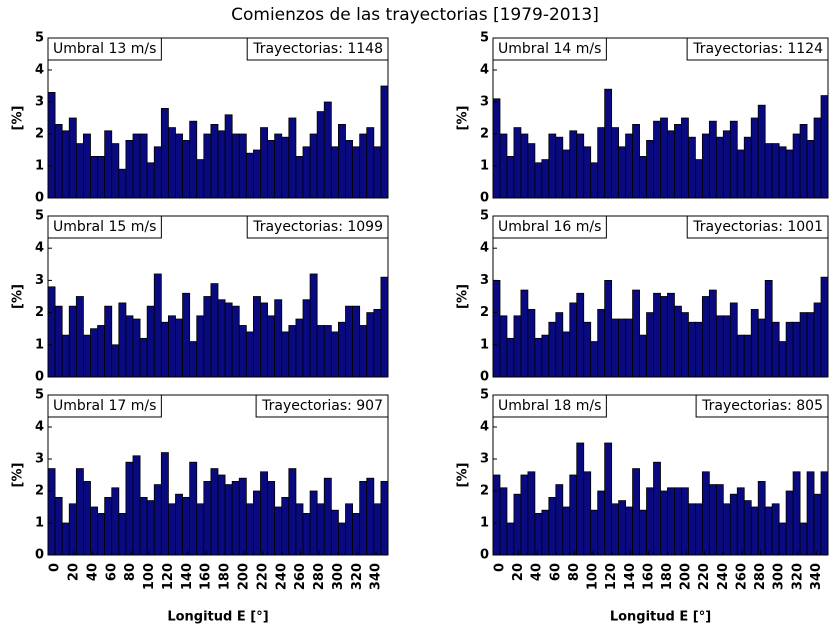 The image size is (830, 635). I want to click on panel-label: Umbral 16 m/s, so click(549, 227).